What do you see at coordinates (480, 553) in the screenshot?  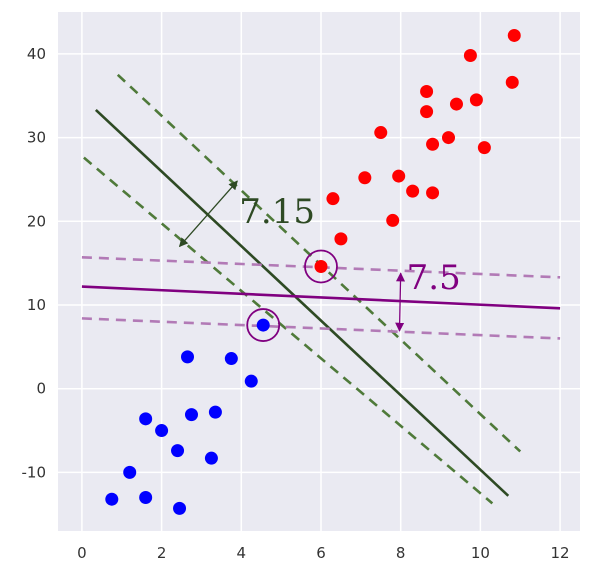 I see `x-tick-label: 10` at bounding box center [480, 553].